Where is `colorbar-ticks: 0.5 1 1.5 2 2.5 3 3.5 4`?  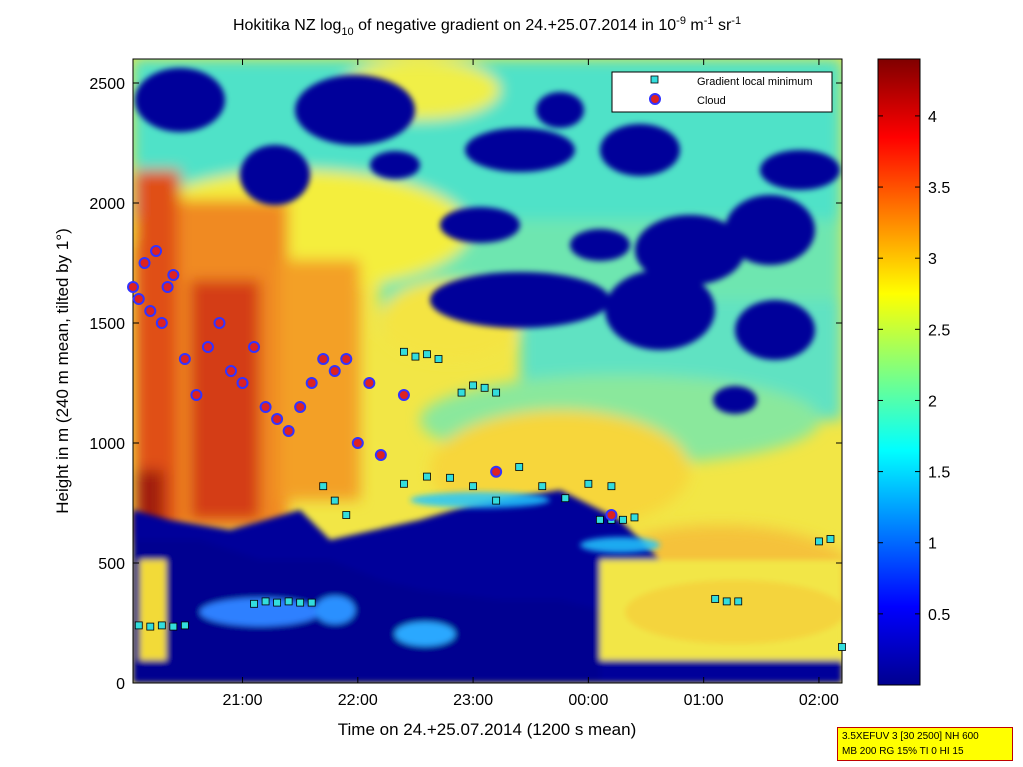 colorbar-ticks: 0.5 1 1.5 2 2.5 3 3.5 4 is located at coordinates (914, 366).